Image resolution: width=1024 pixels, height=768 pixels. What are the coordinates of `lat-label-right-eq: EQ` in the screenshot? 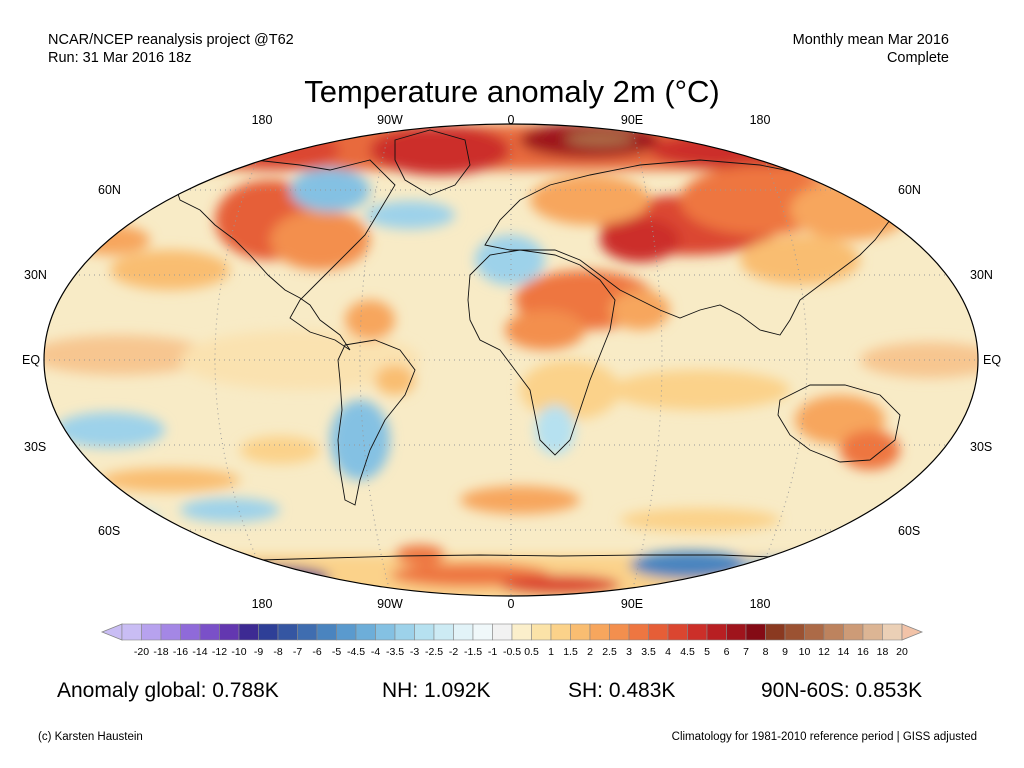 It's located at (992, 360).